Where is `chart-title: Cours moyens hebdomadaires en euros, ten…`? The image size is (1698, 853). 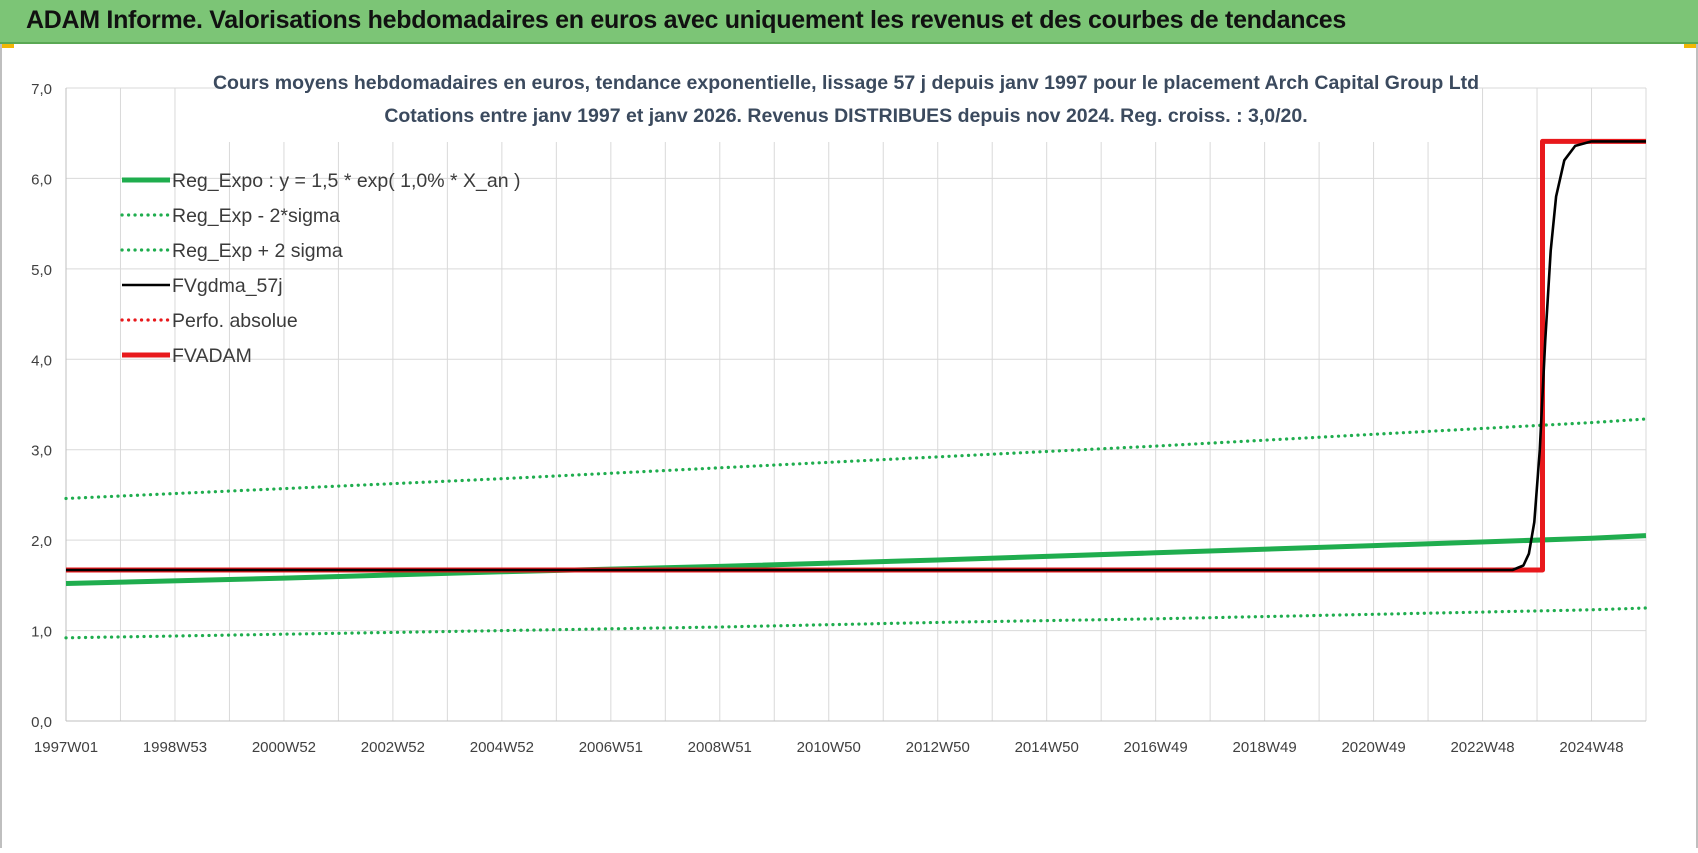
chart-title: Cours moyens hebdomadaires en euros, ten… is located at coordinates (846, 83).